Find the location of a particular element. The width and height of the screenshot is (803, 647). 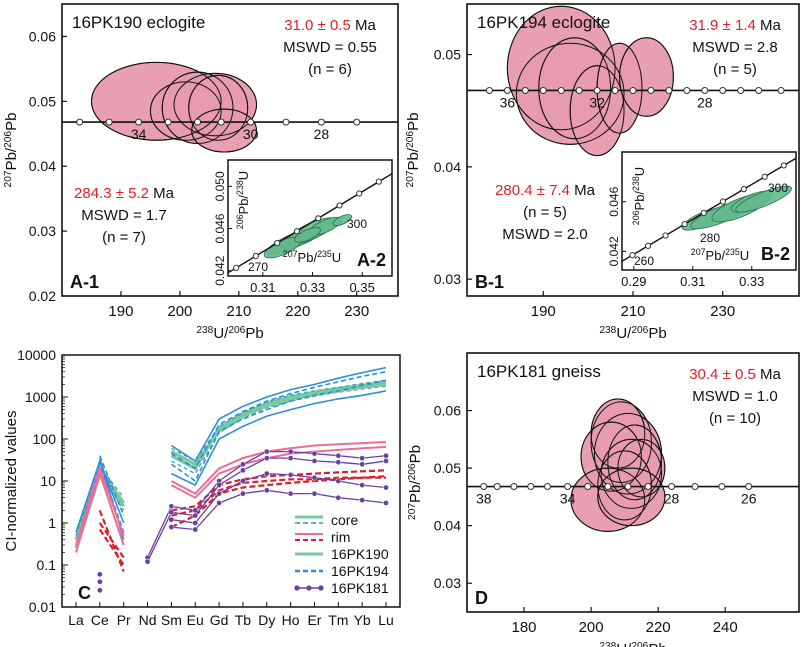

ellipse-group is located at coordinates (590, 81).